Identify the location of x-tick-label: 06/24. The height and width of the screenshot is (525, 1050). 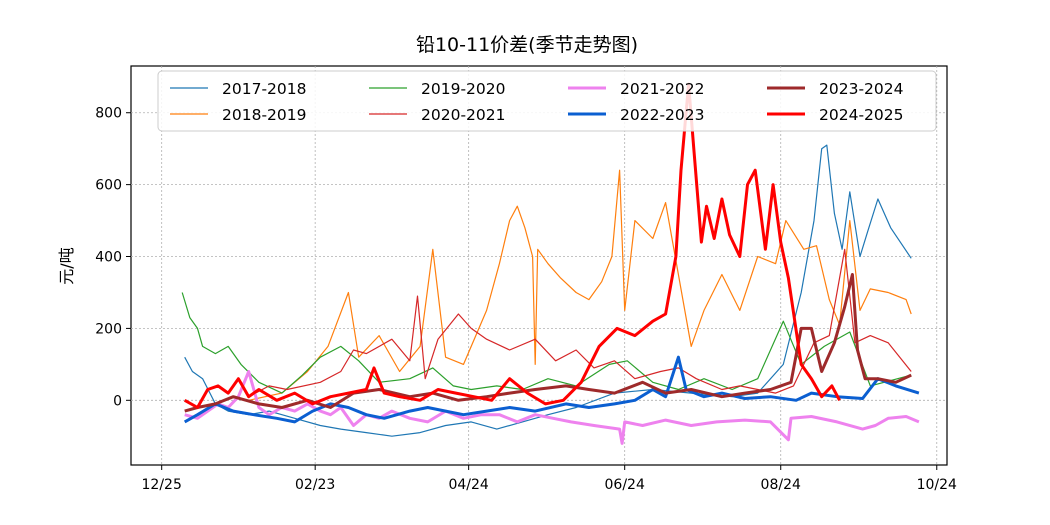
(625, 485).